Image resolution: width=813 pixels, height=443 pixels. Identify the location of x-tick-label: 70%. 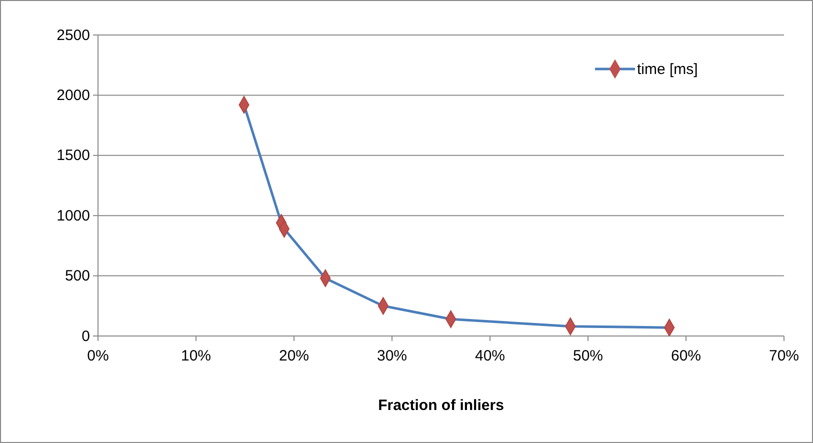
(784, 356).